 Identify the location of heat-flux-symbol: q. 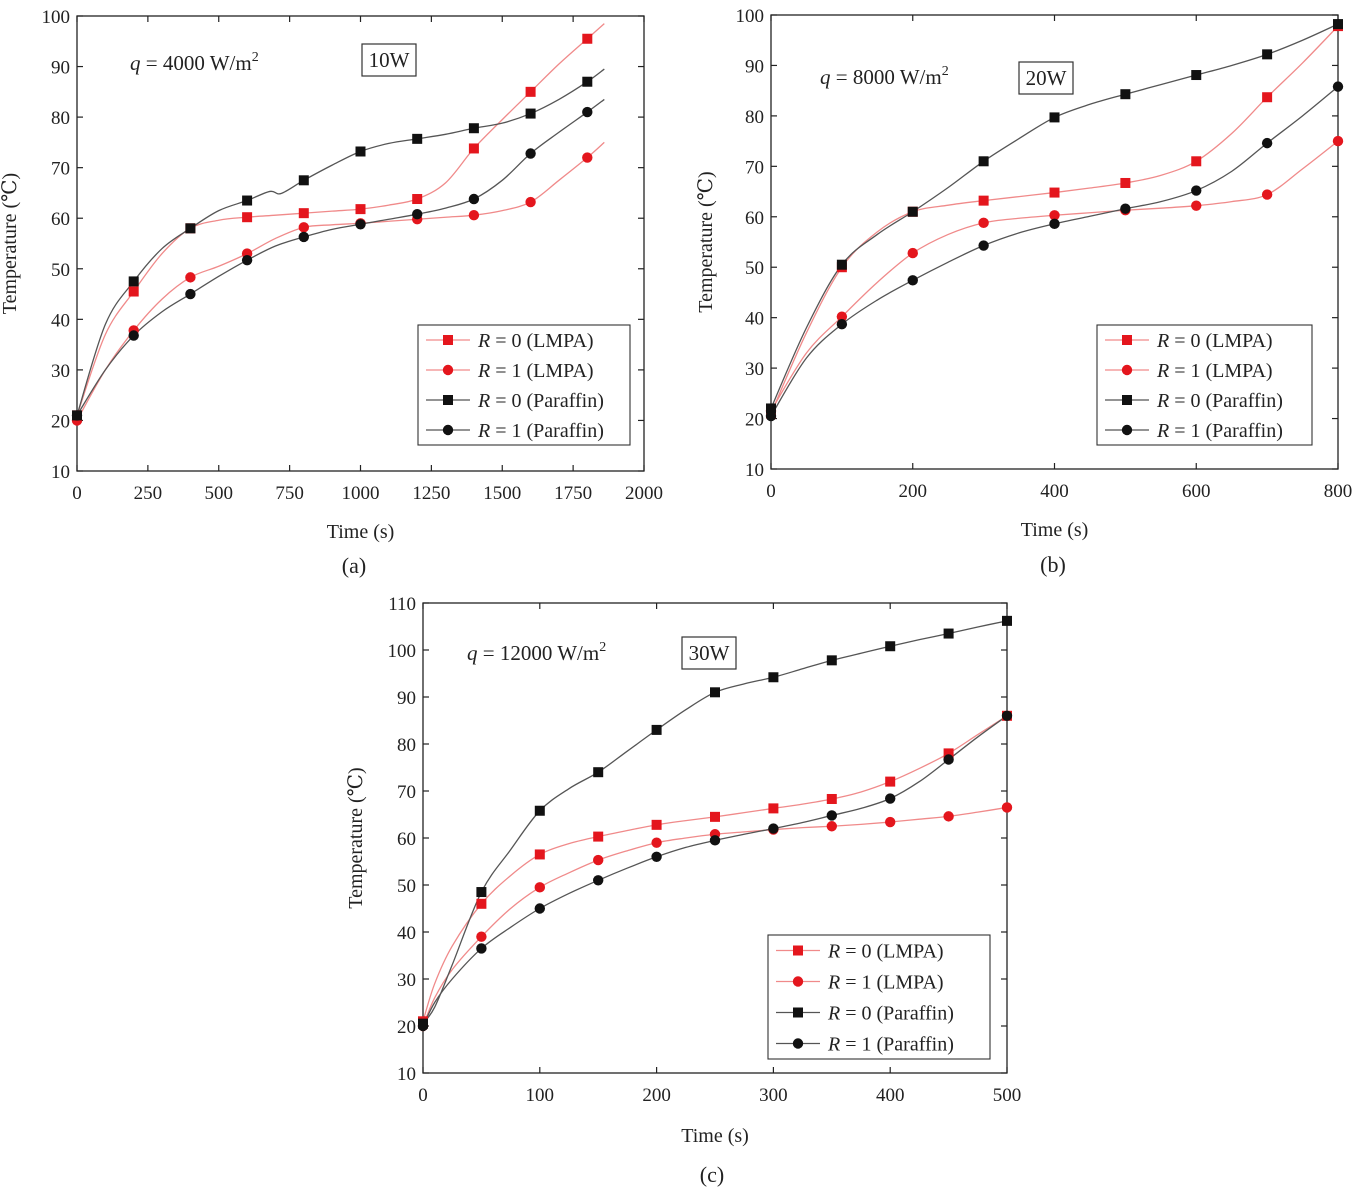
(472, 653).